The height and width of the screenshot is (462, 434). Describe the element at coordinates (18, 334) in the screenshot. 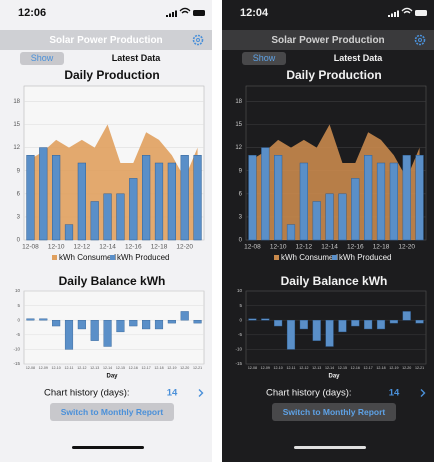

I see `y-tick-label: -5` at that location.